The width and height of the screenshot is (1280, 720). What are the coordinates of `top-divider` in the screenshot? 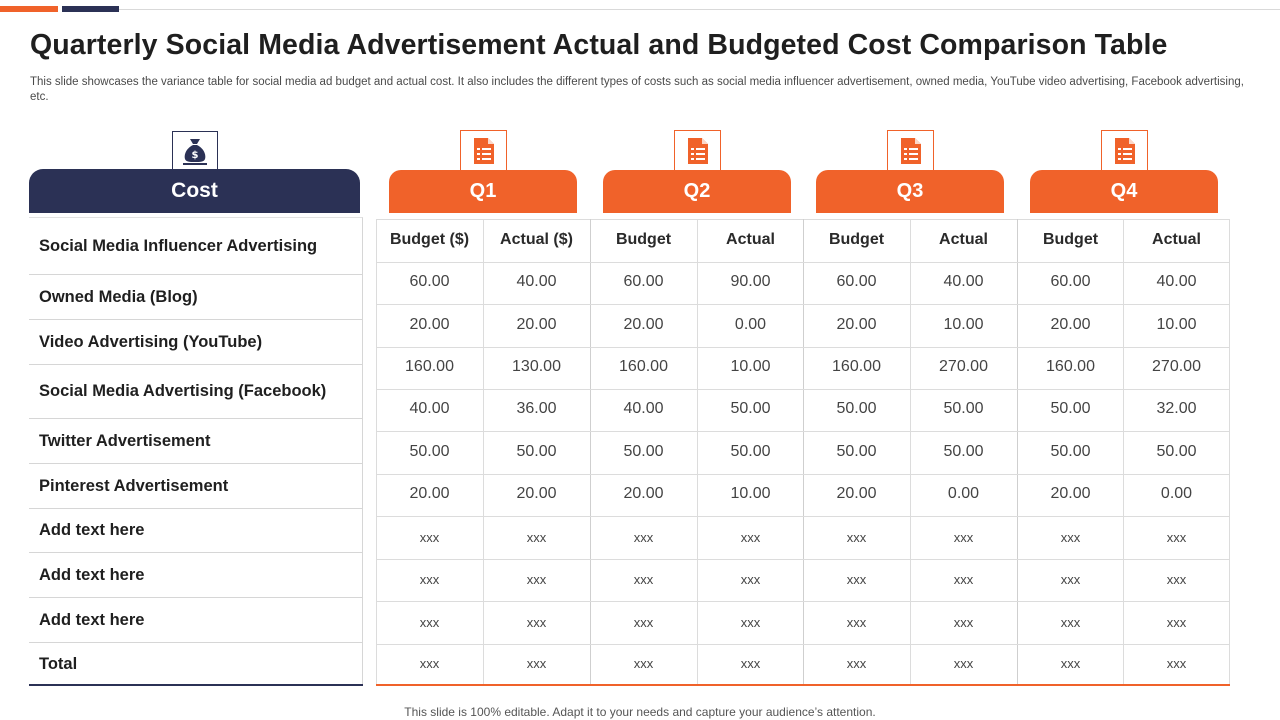 It's located at (699, 9).